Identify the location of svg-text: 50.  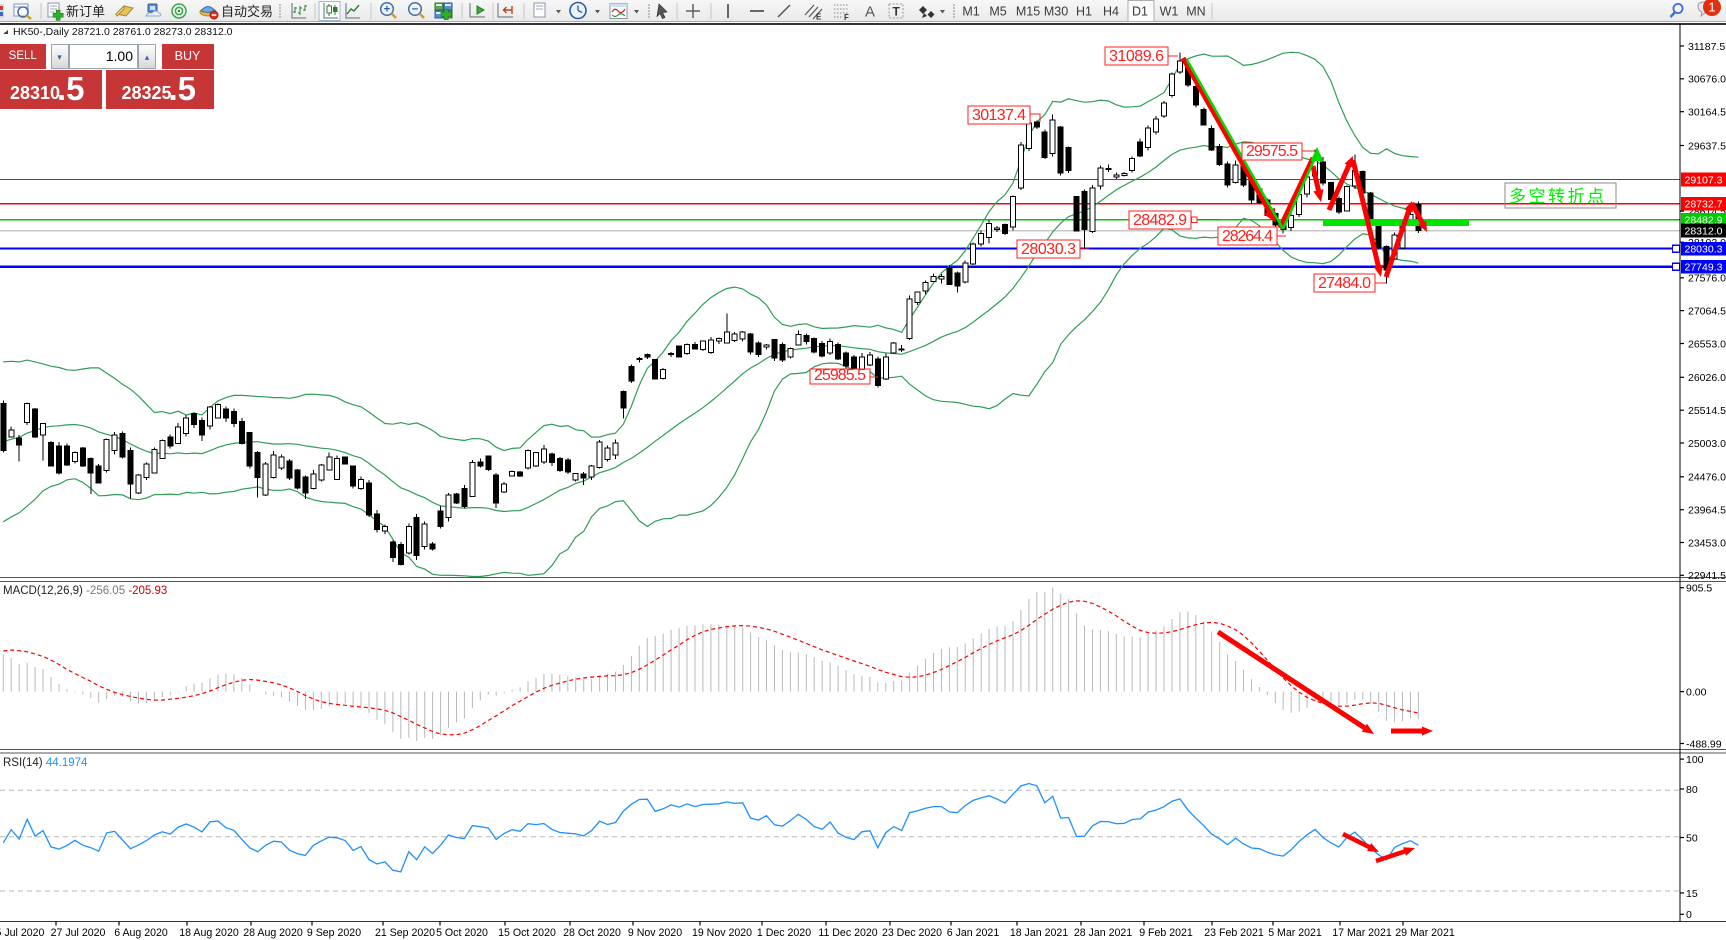
(1692, 838).